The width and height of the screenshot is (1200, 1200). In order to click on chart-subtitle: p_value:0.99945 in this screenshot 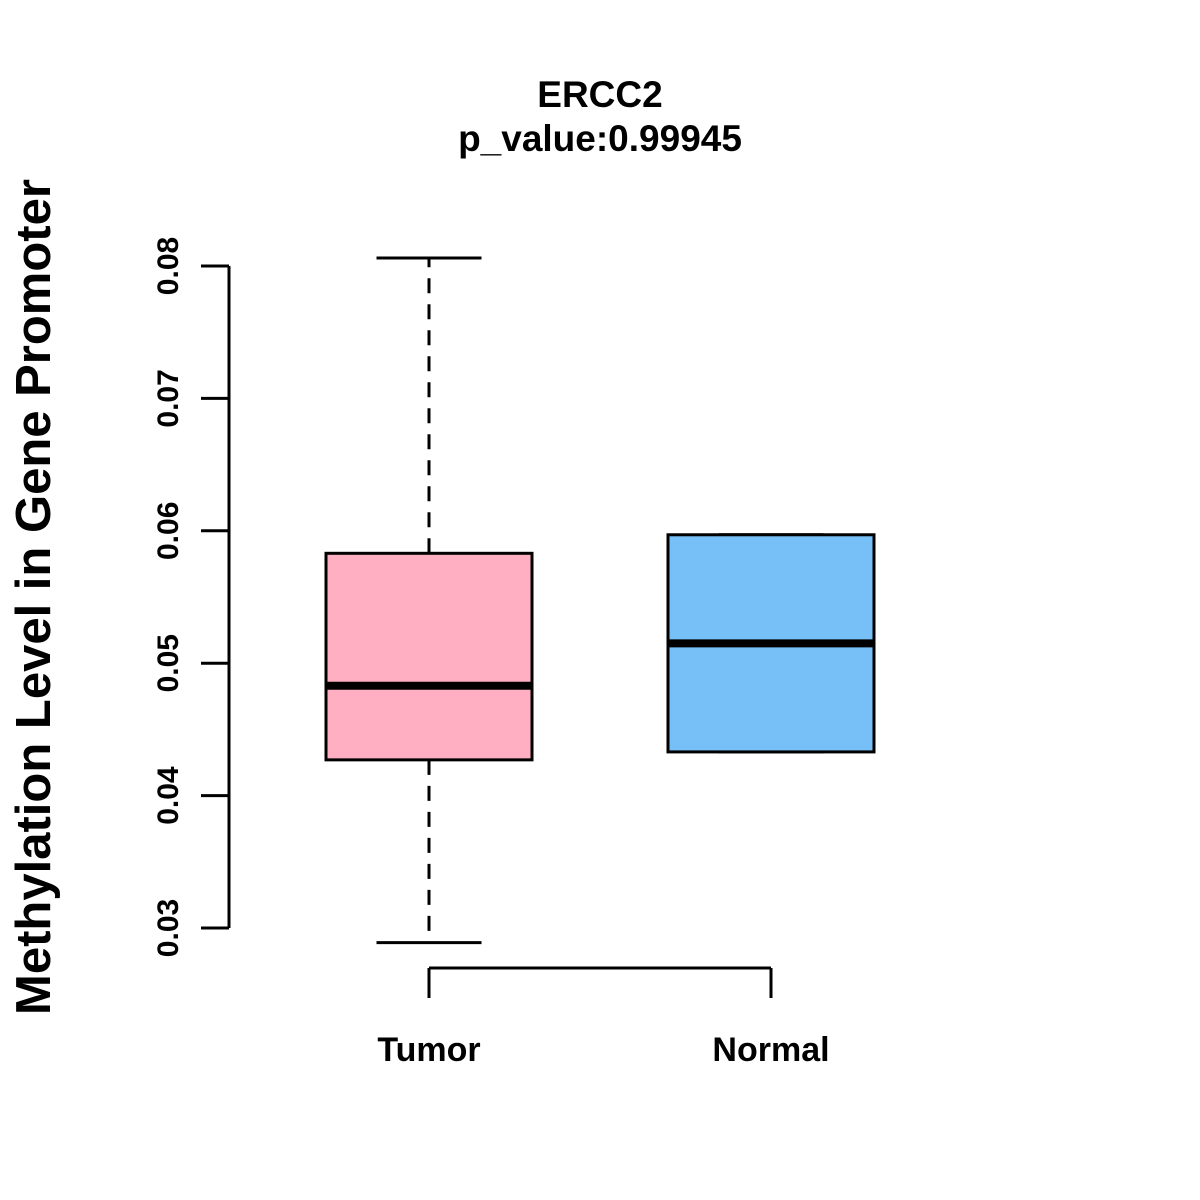, I will do `click(600, 138)`.